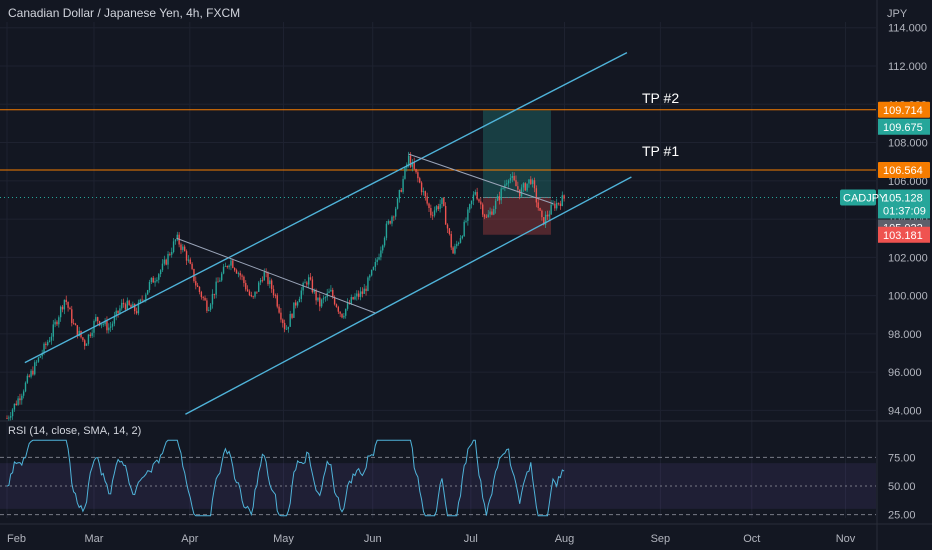 The height and width of the screenshot is (550, 932). Describe the element at coordinates (16, 539) in the screenshot. I see `x-tick-label: Feb` at that location.